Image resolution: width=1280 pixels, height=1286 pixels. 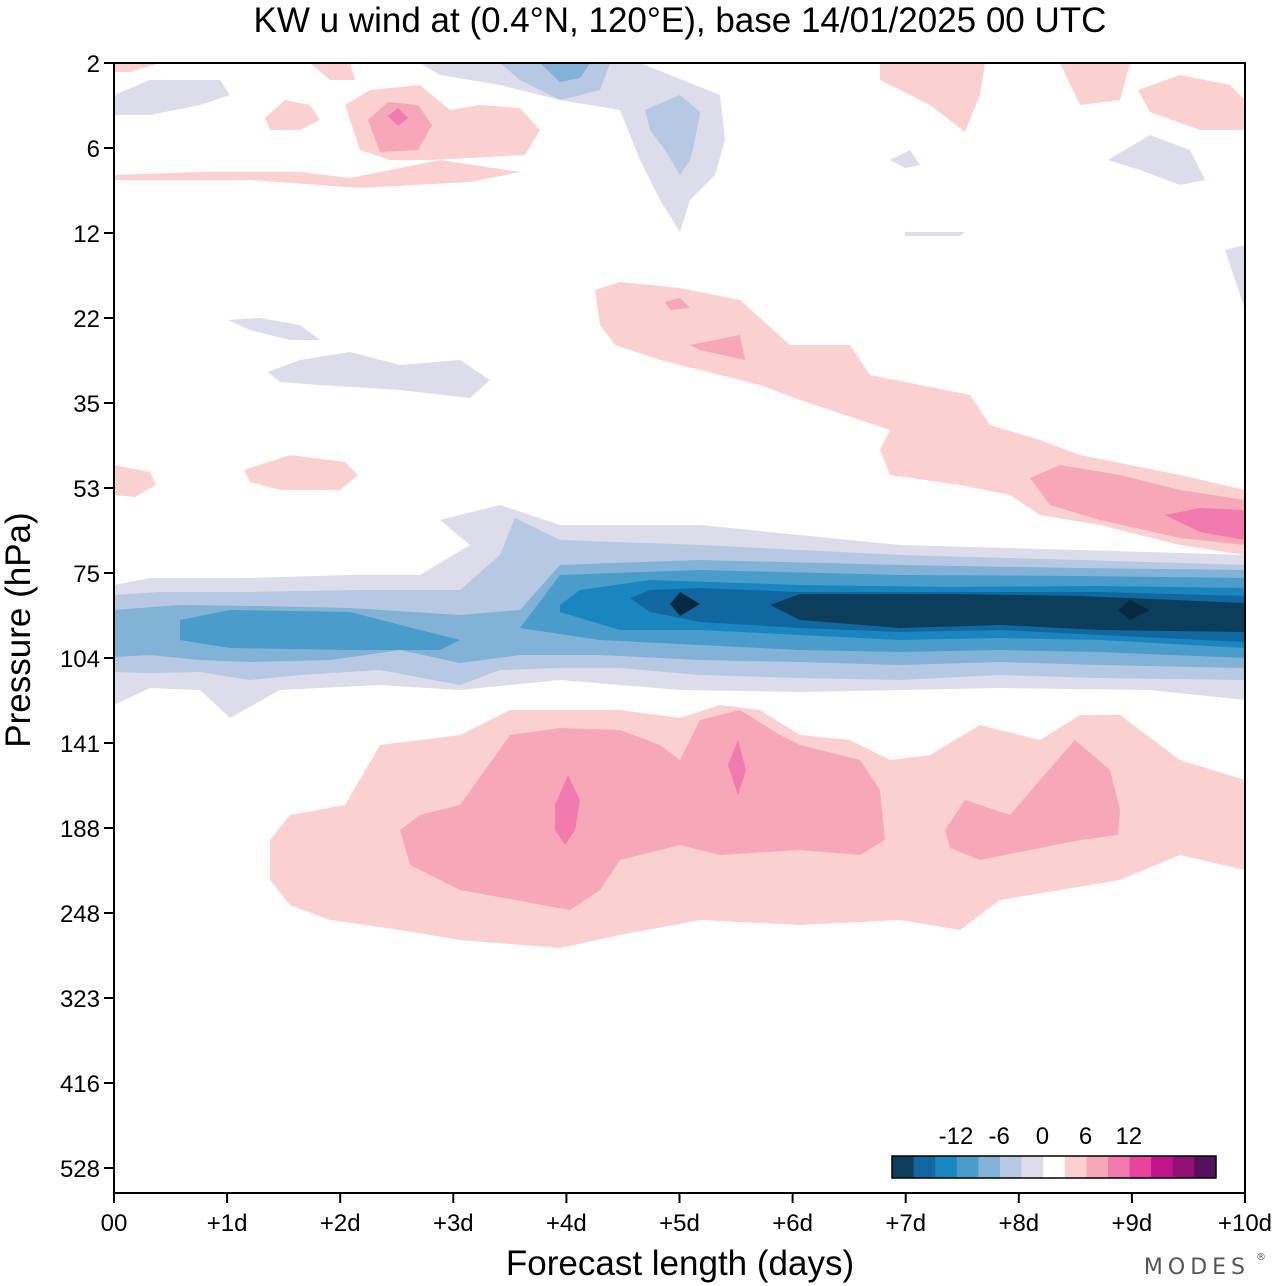 I want to click on colorbar-label: 6, so click(x=1085, y=1136).